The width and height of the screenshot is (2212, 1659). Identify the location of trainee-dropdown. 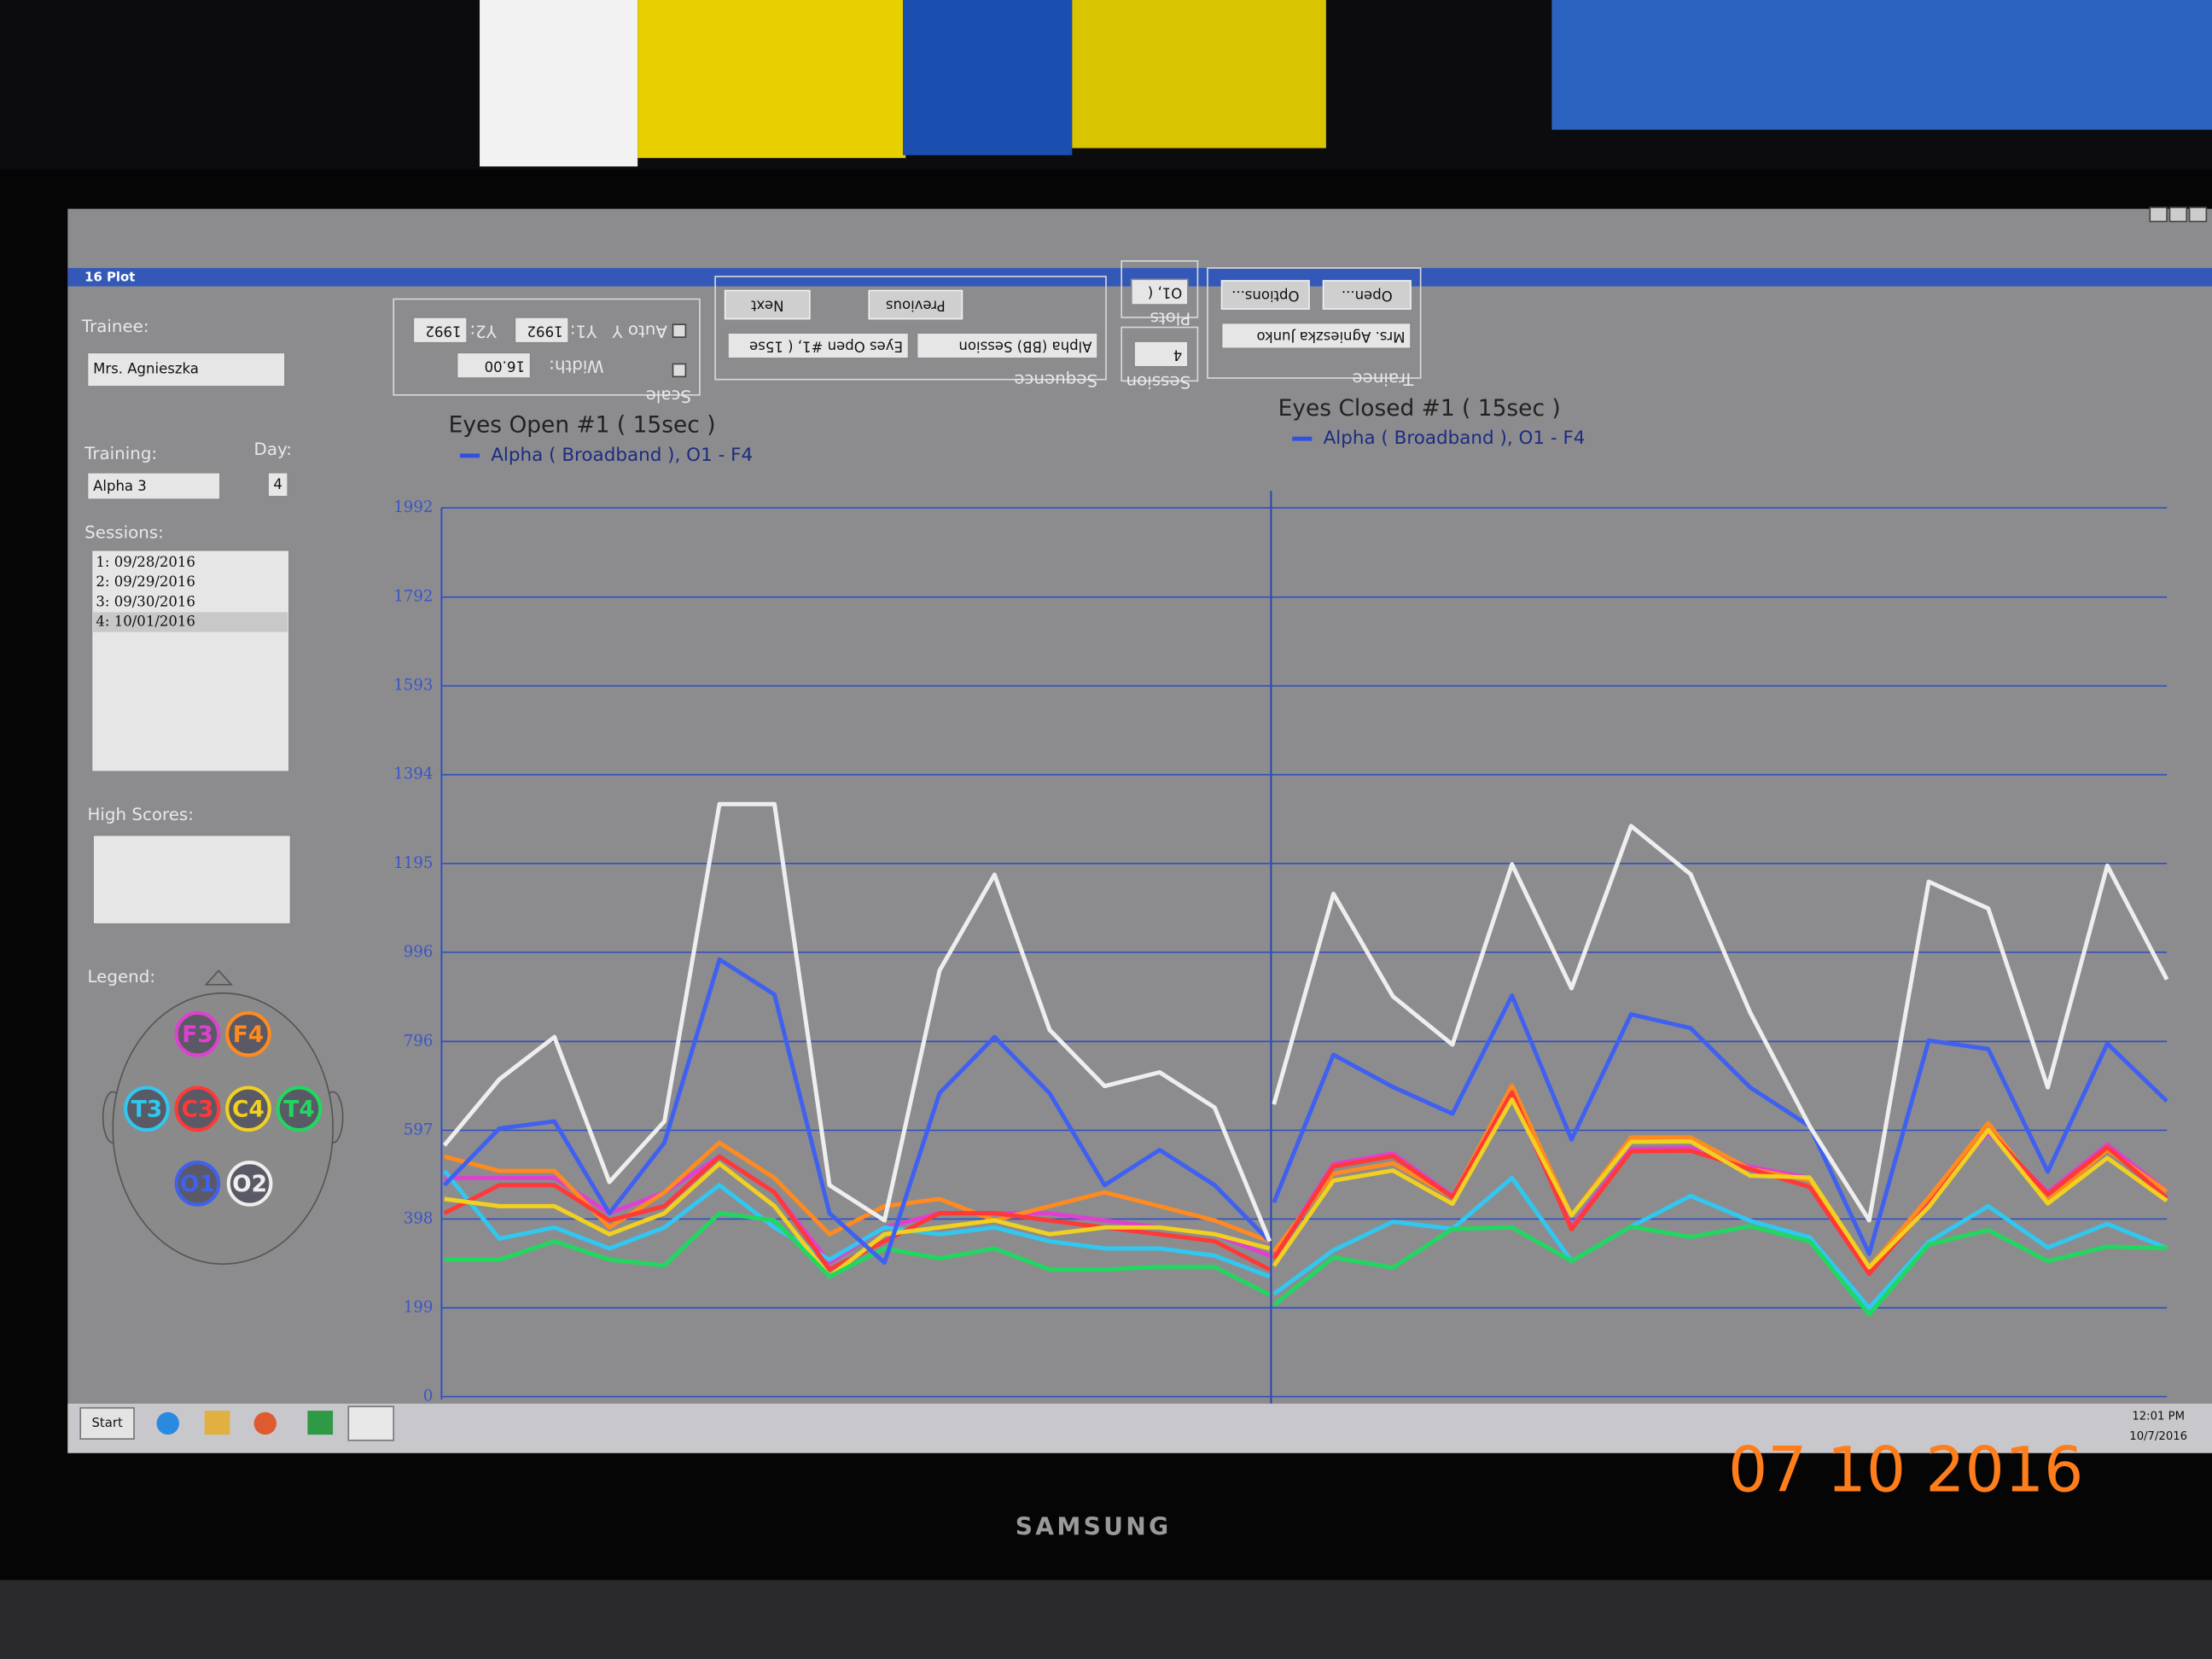
(1316, 336).